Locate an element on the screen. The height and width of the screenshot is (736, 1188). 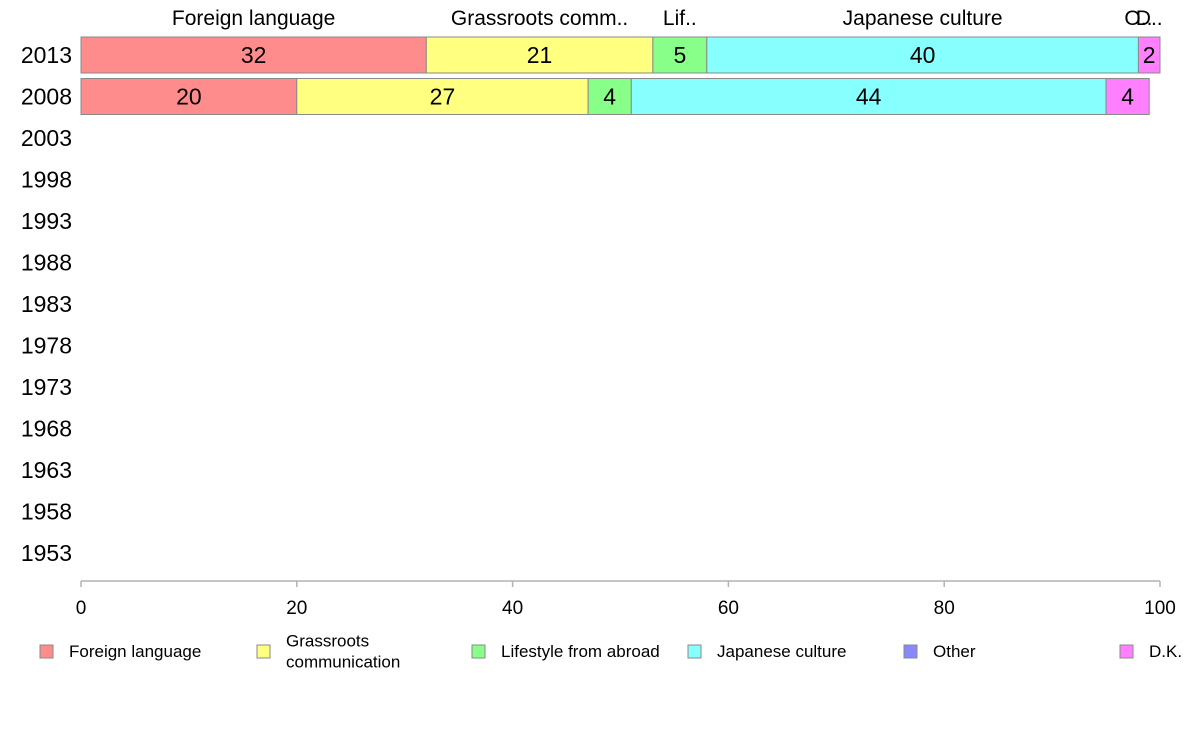
legend-label-4: Other is located at coordinates (954, 651).